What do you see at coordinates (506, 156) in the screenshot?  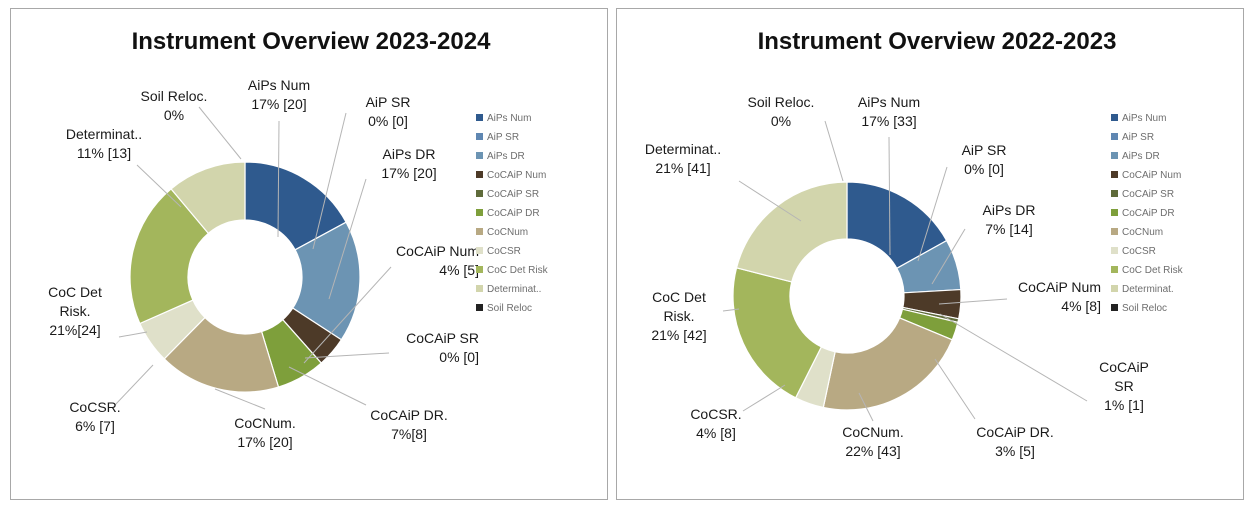 I see `legend-label-aips-dr: AiPs DR` at bounding box center [506, 156].